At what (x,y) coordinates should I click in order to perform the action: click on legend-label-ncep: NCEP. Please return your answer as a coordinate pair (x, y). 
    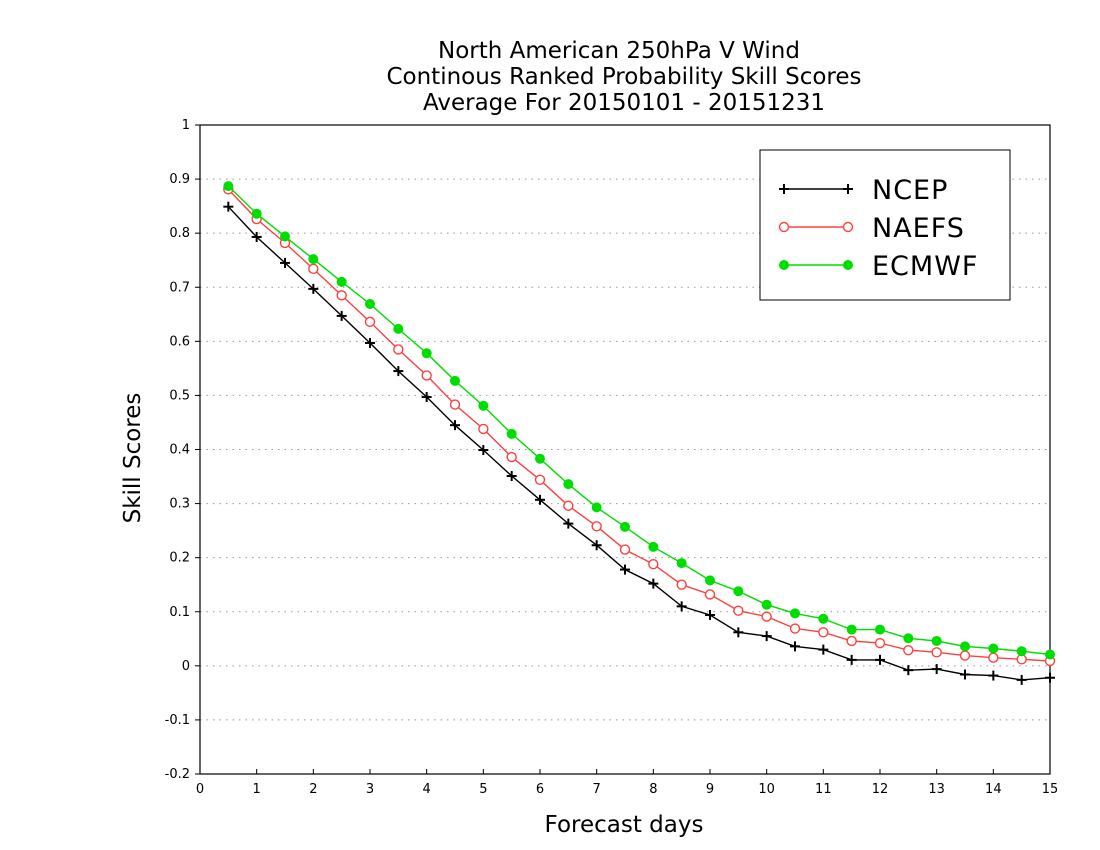
    Looking at the image, I should click on (910, 190).